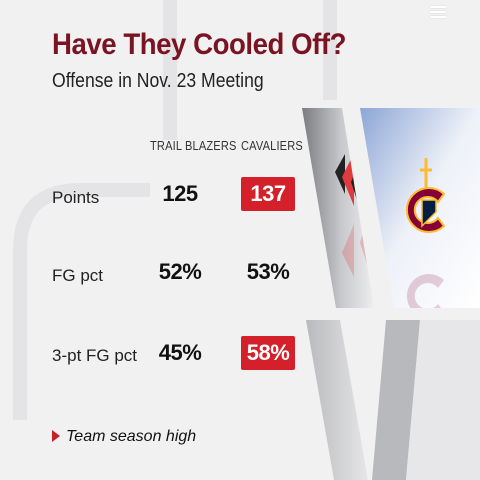 The width and height of the screenshot is (480, 480). I want to click on row-label-3pt-fg-pct: 3-pt FG pct, so click(95, 355).